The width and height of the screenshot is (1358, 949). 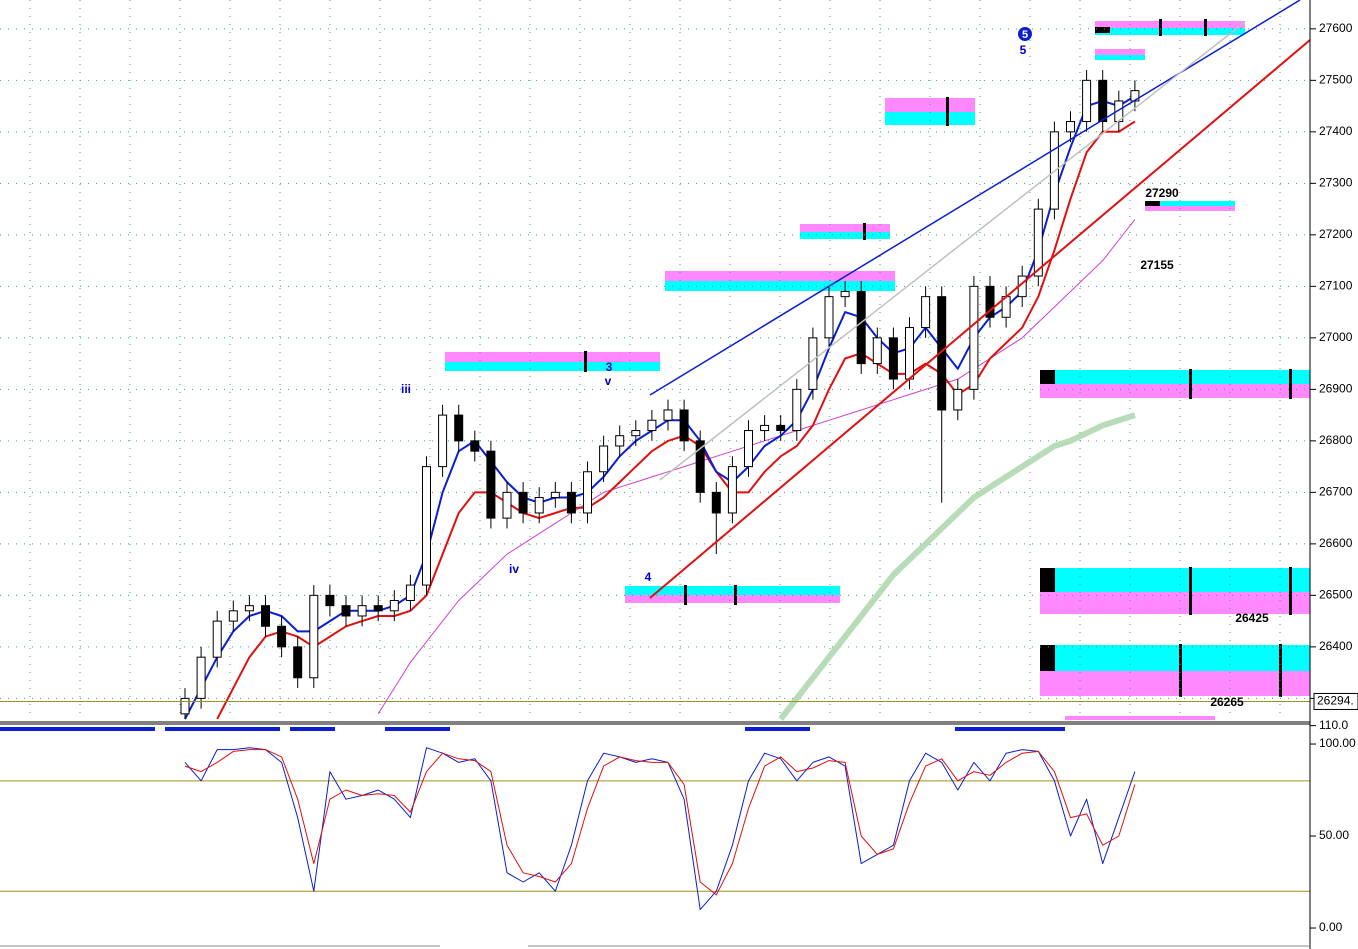 What do you see at coordinates (1336, 595) in the screenshot?
I see `y-tick-label: 26500` at bounding box center [1336, 595].